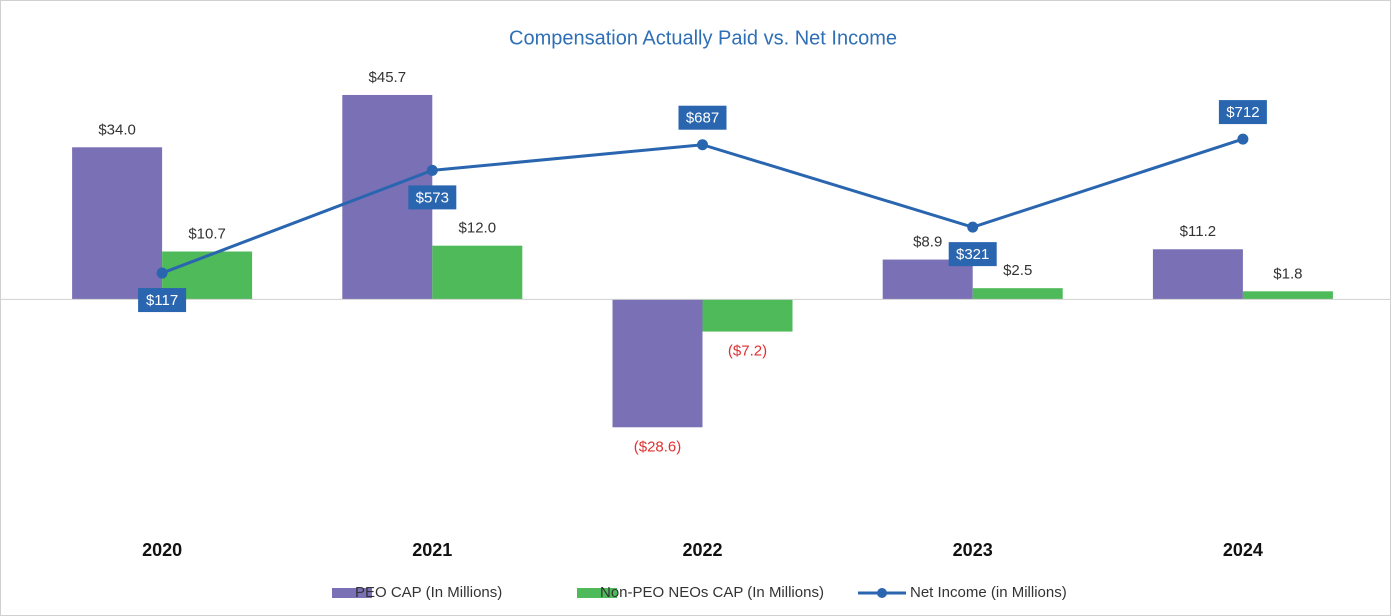  Describe the element at coordinates (207, 233) in the screenshot. I see `data-label: $10.7` at that location.